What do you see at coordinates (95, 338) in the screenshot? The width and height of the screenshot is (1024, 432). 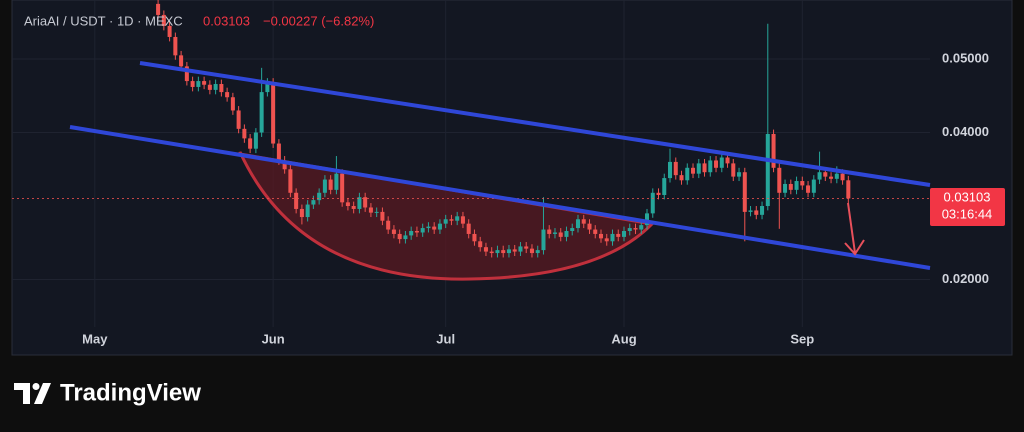 I see `x-tick-label: May` at bounding box center [95, 338].